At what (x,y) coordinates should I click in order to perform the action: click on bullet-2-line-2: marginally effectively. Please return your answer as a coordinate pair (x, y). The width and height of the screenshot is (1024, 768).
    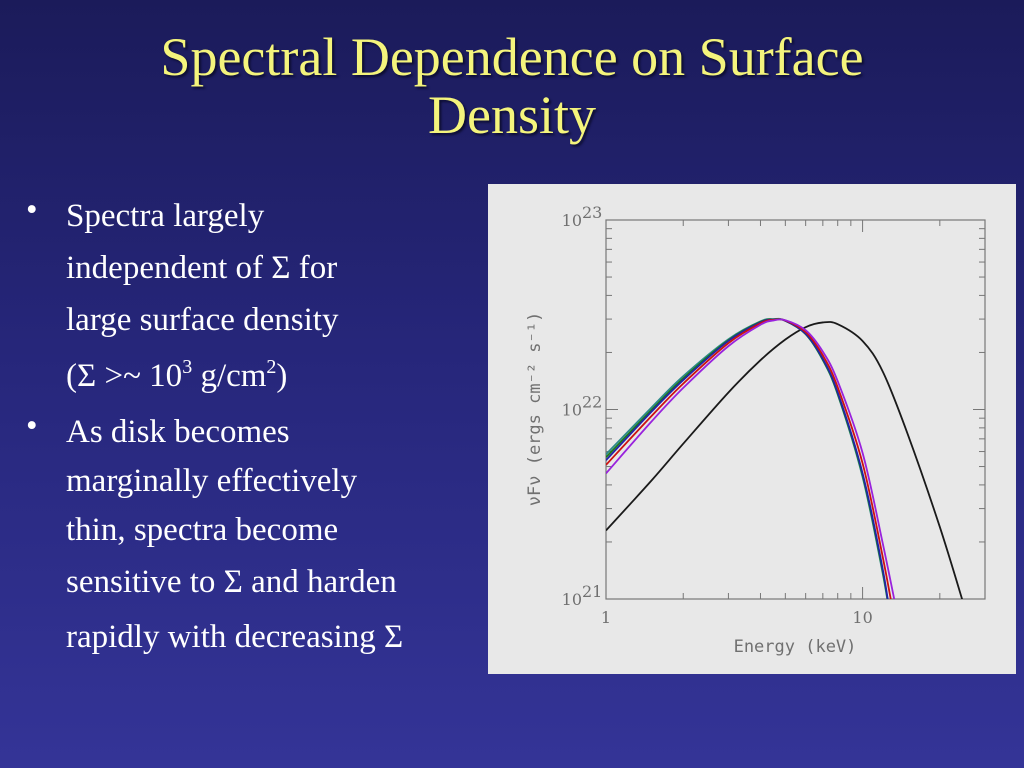
    Looking at the image, I should click on (212, 481).